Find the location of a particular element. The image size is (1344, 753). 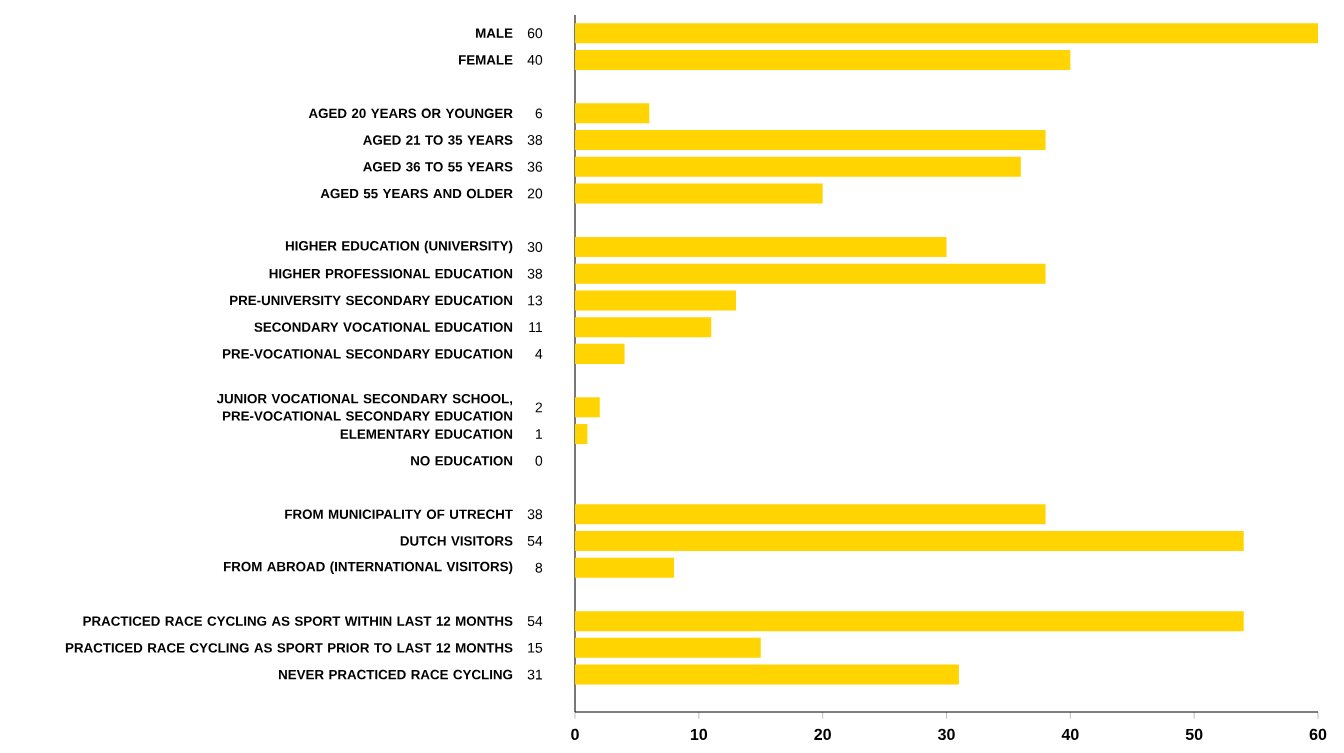

data-label: 60 is located at coordinates (535, 33).